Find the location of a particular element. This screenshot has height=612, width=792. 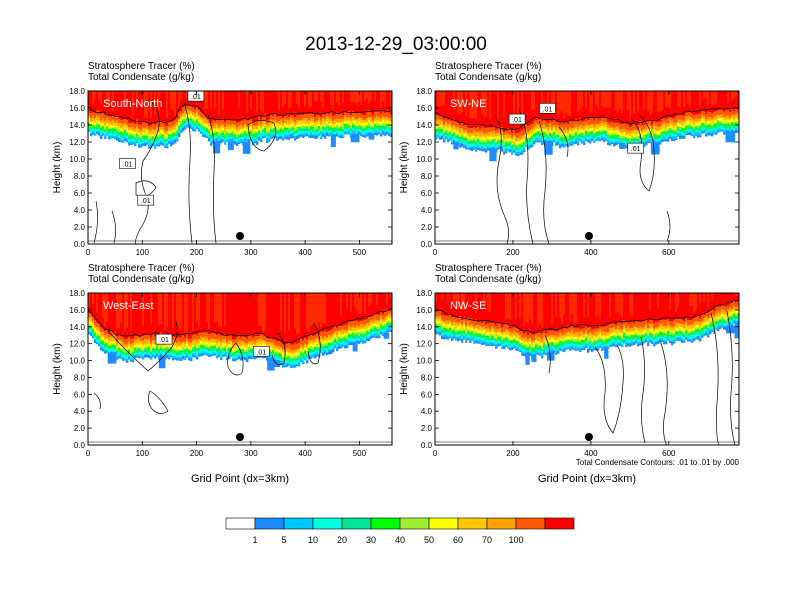

condensate-contours is located at coordinates (240, 171).